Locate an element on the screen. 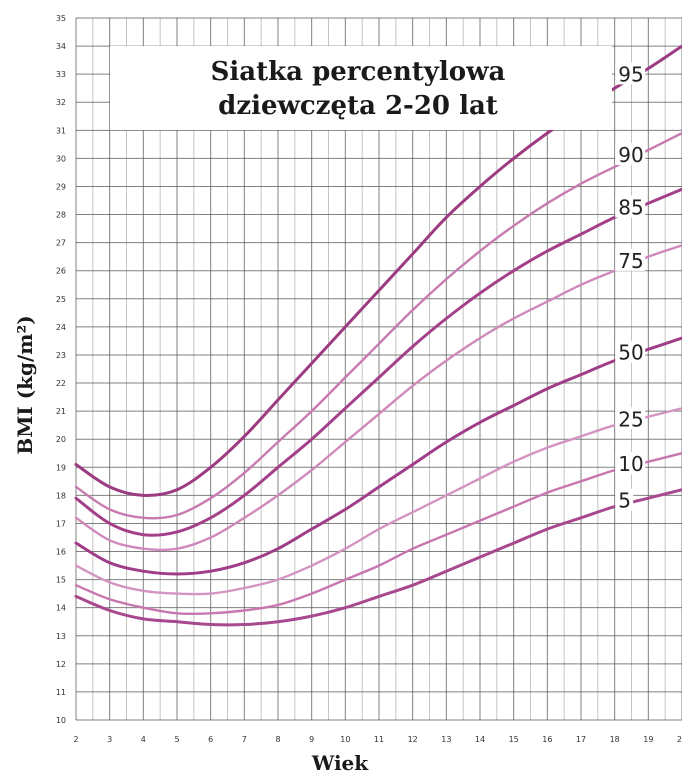  y-tick-label: 34 is located at coordinates (61, 46).